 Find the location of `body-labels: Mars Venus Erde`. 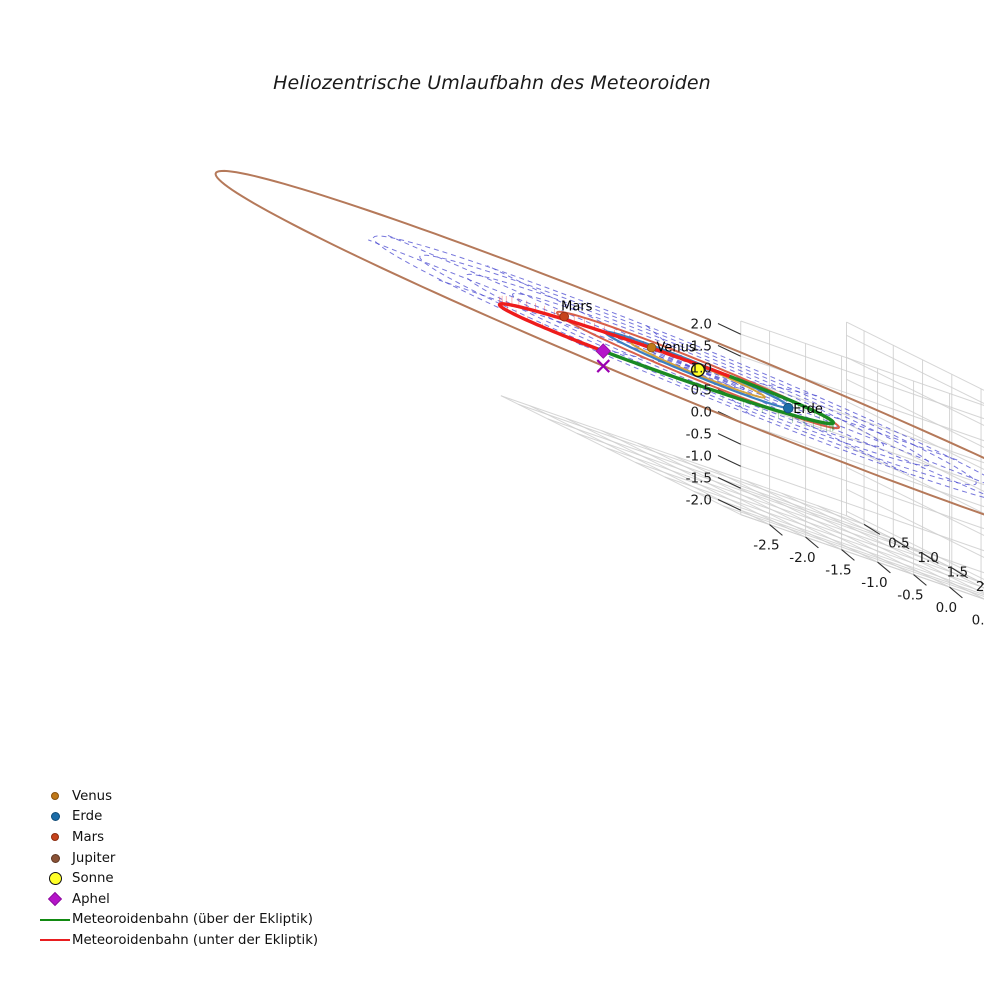

body-labels: Mars Venus Erde is located at coordinates (692, 358).